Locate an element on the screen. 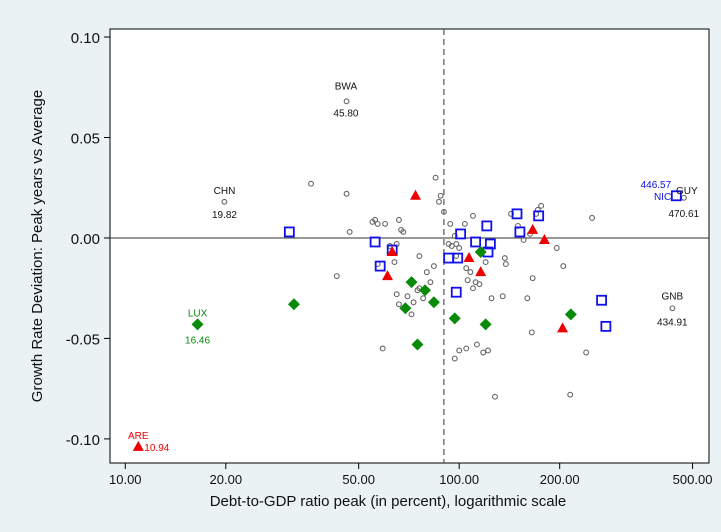 This screenshot has width=721, height=532. annotation-value-label: 45.80 is located at coordinates (345, 113).